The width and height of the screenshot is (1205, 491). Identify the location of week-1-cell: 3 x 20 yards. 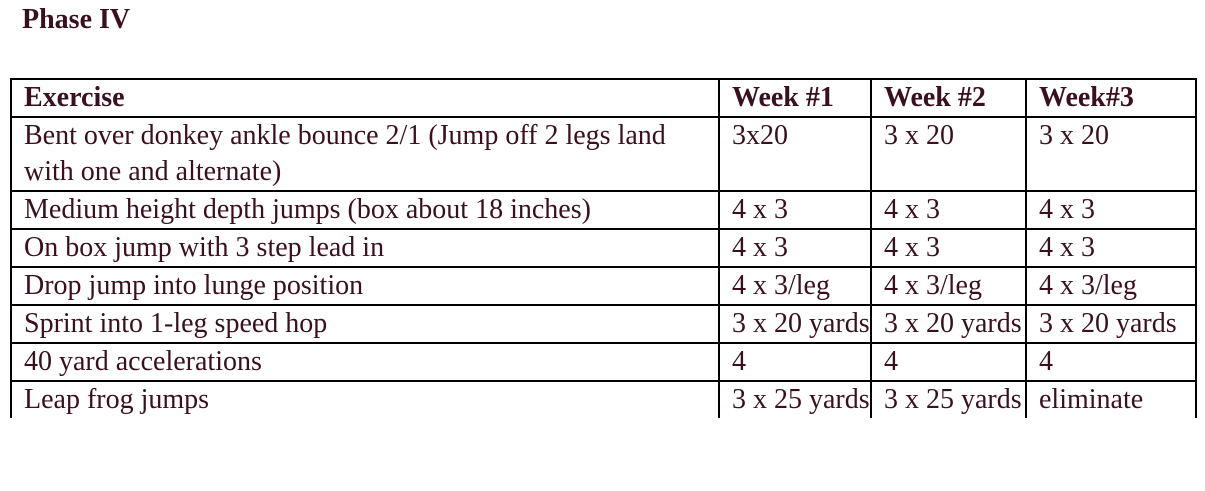
(795, 324).